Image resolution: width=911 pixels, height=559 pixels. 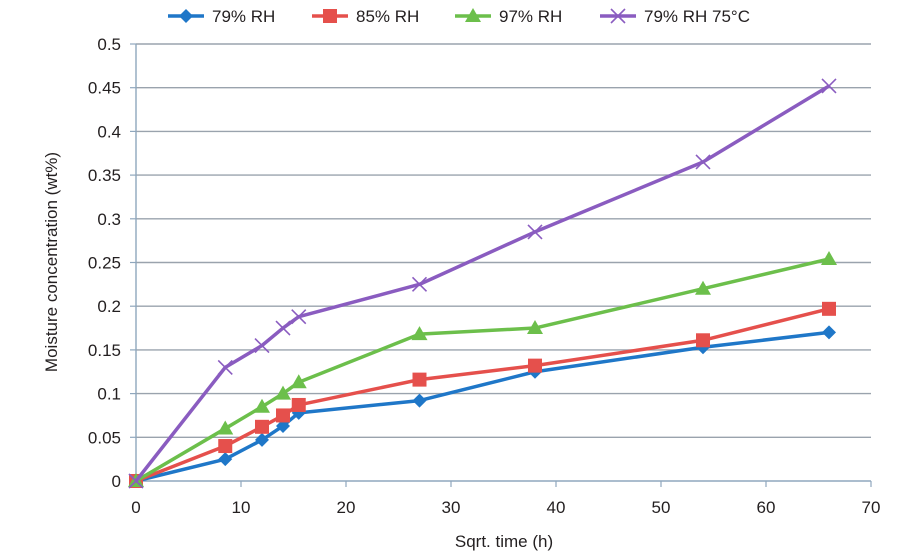 I want to click on y-tick-label: 0.15, so click(x=104, y=350).